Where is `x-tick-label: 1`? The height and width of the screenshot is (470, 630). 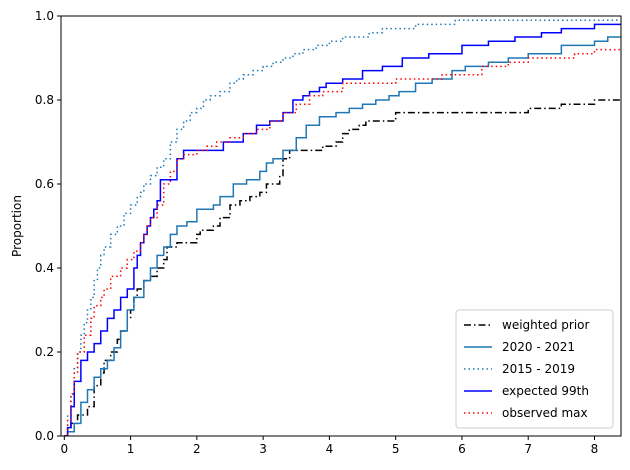
x-tick-label: 1 is located at coordinates (131, 449).